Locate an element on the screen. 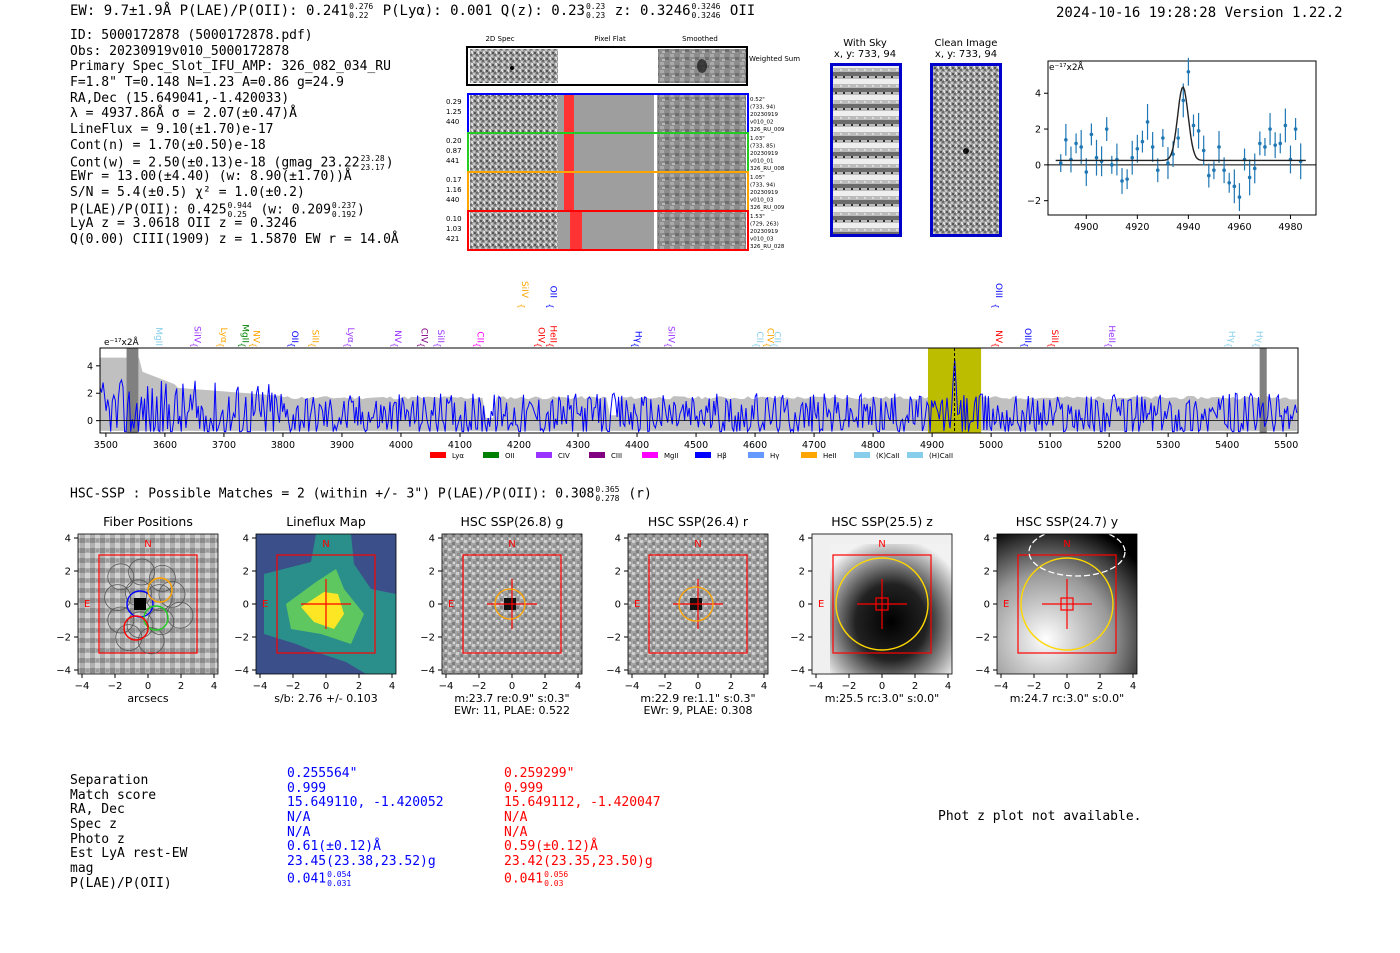 This screenshot has width=1400, height=953. panel-caption: s/b: 2.76 +/- 0.103 is located at coordinates (326, 699).